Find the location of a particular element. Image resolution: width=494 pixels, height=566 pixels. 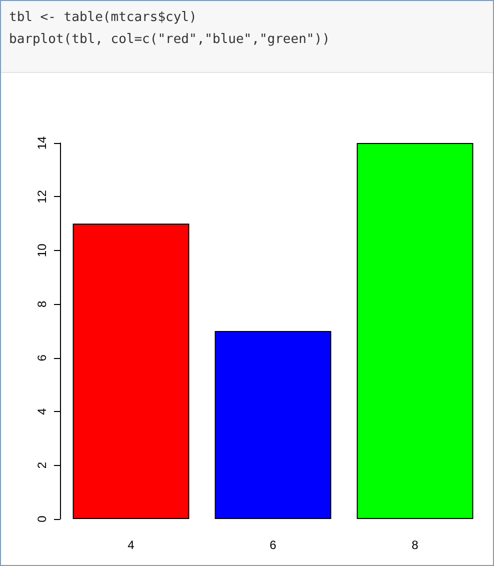

y-tick-label: 14 is located at coordinates (42, 143).